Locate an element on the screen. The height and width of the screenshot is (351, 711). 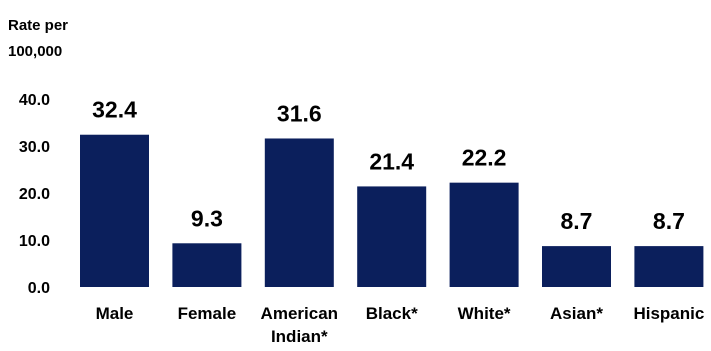
x-tick-label: Asian* is located at coordinates (576, 313).